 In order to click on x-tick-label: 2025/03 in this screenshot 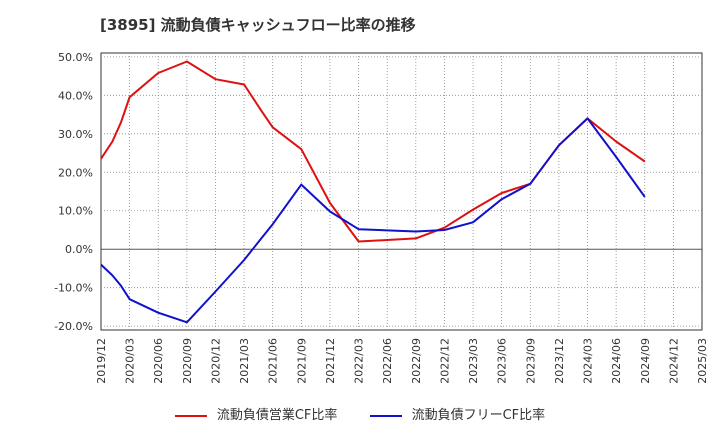, I will do `click(702, 361)`.